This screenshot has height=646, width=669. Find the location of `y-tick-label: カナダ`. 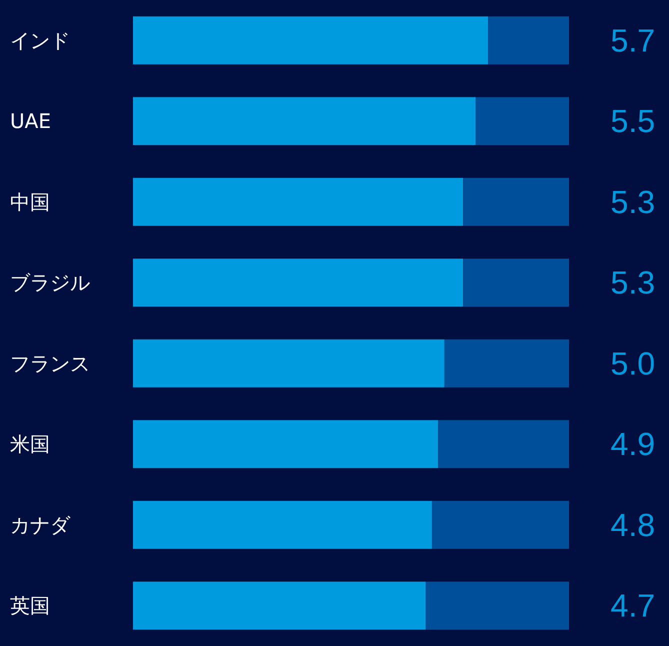

y-tick-label: カナダ is located at coordinates (40, 524).